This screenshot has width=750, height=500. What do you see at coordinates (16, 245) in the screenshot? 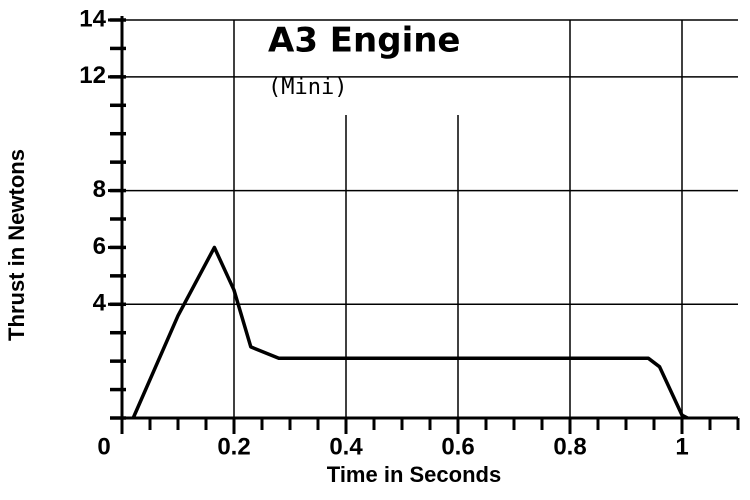
I see `y-axis-label: Thrust in Newtons` at bounding box center [16, 245].